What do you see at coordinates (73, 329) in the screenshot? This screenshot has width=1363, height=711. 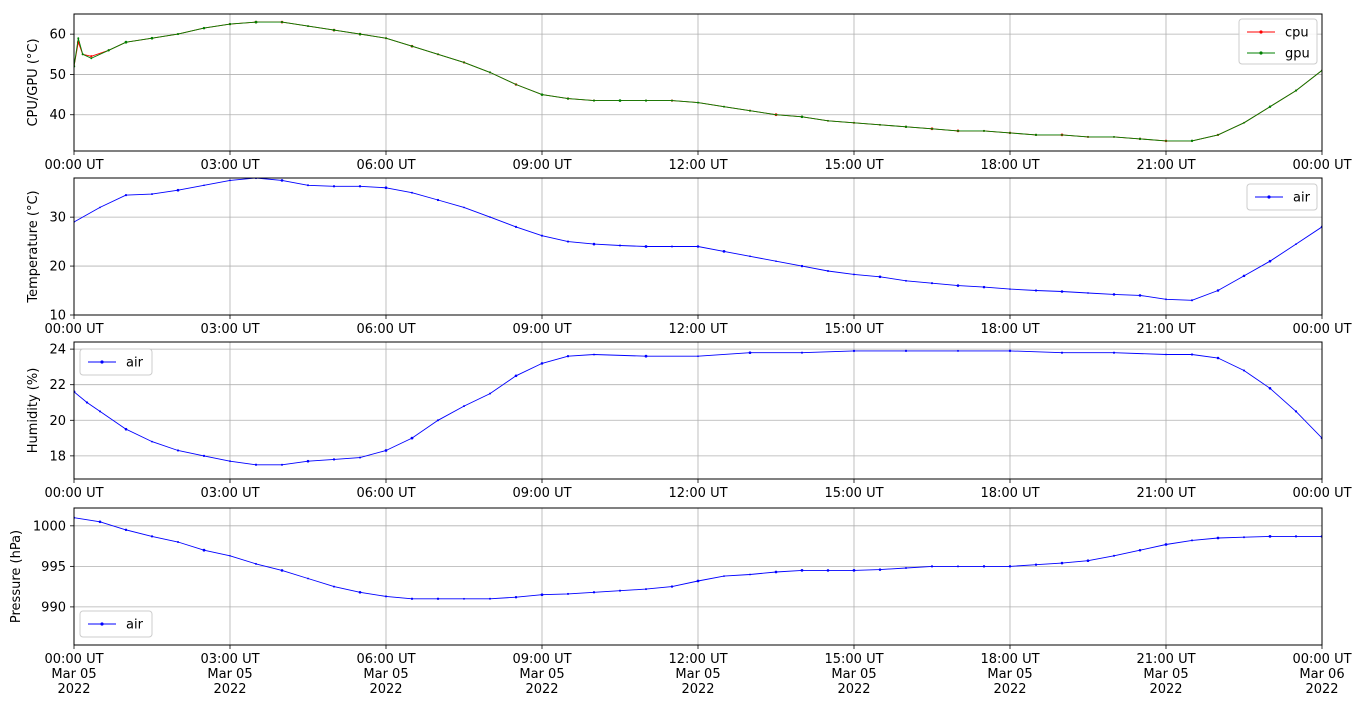 I see `x-tick-label: 00:00 UT` at bounding box center [73, 329].